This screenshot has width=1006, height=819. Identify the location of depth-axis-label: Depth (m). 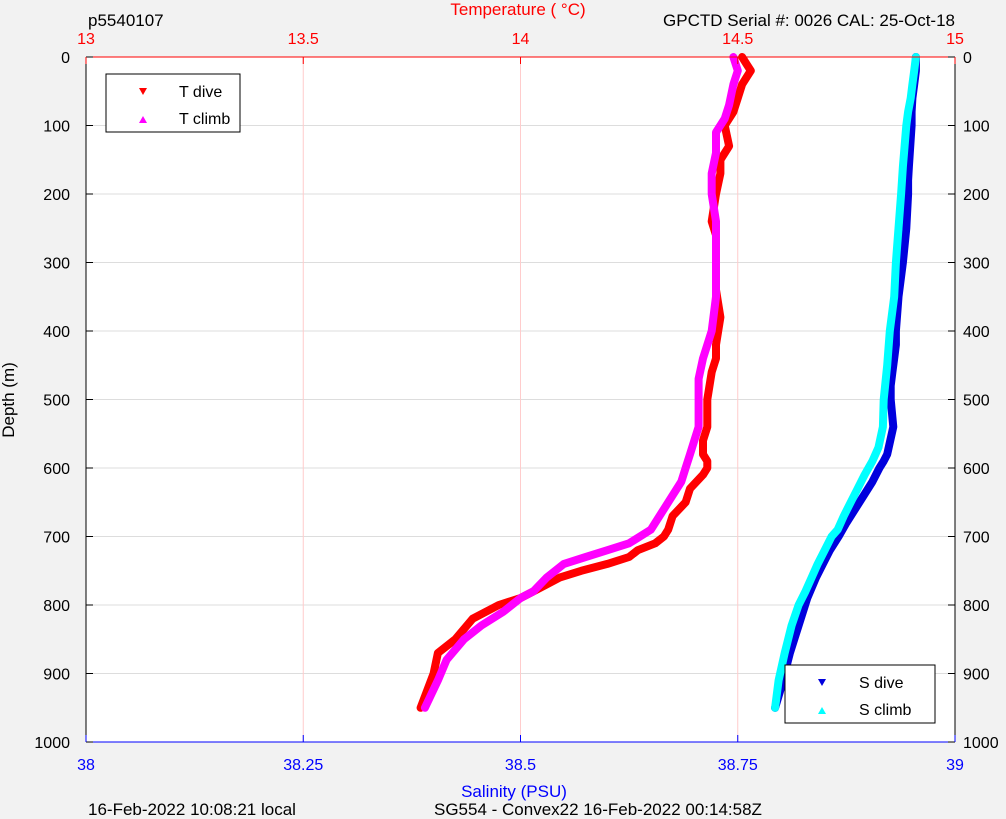
(9, 400).